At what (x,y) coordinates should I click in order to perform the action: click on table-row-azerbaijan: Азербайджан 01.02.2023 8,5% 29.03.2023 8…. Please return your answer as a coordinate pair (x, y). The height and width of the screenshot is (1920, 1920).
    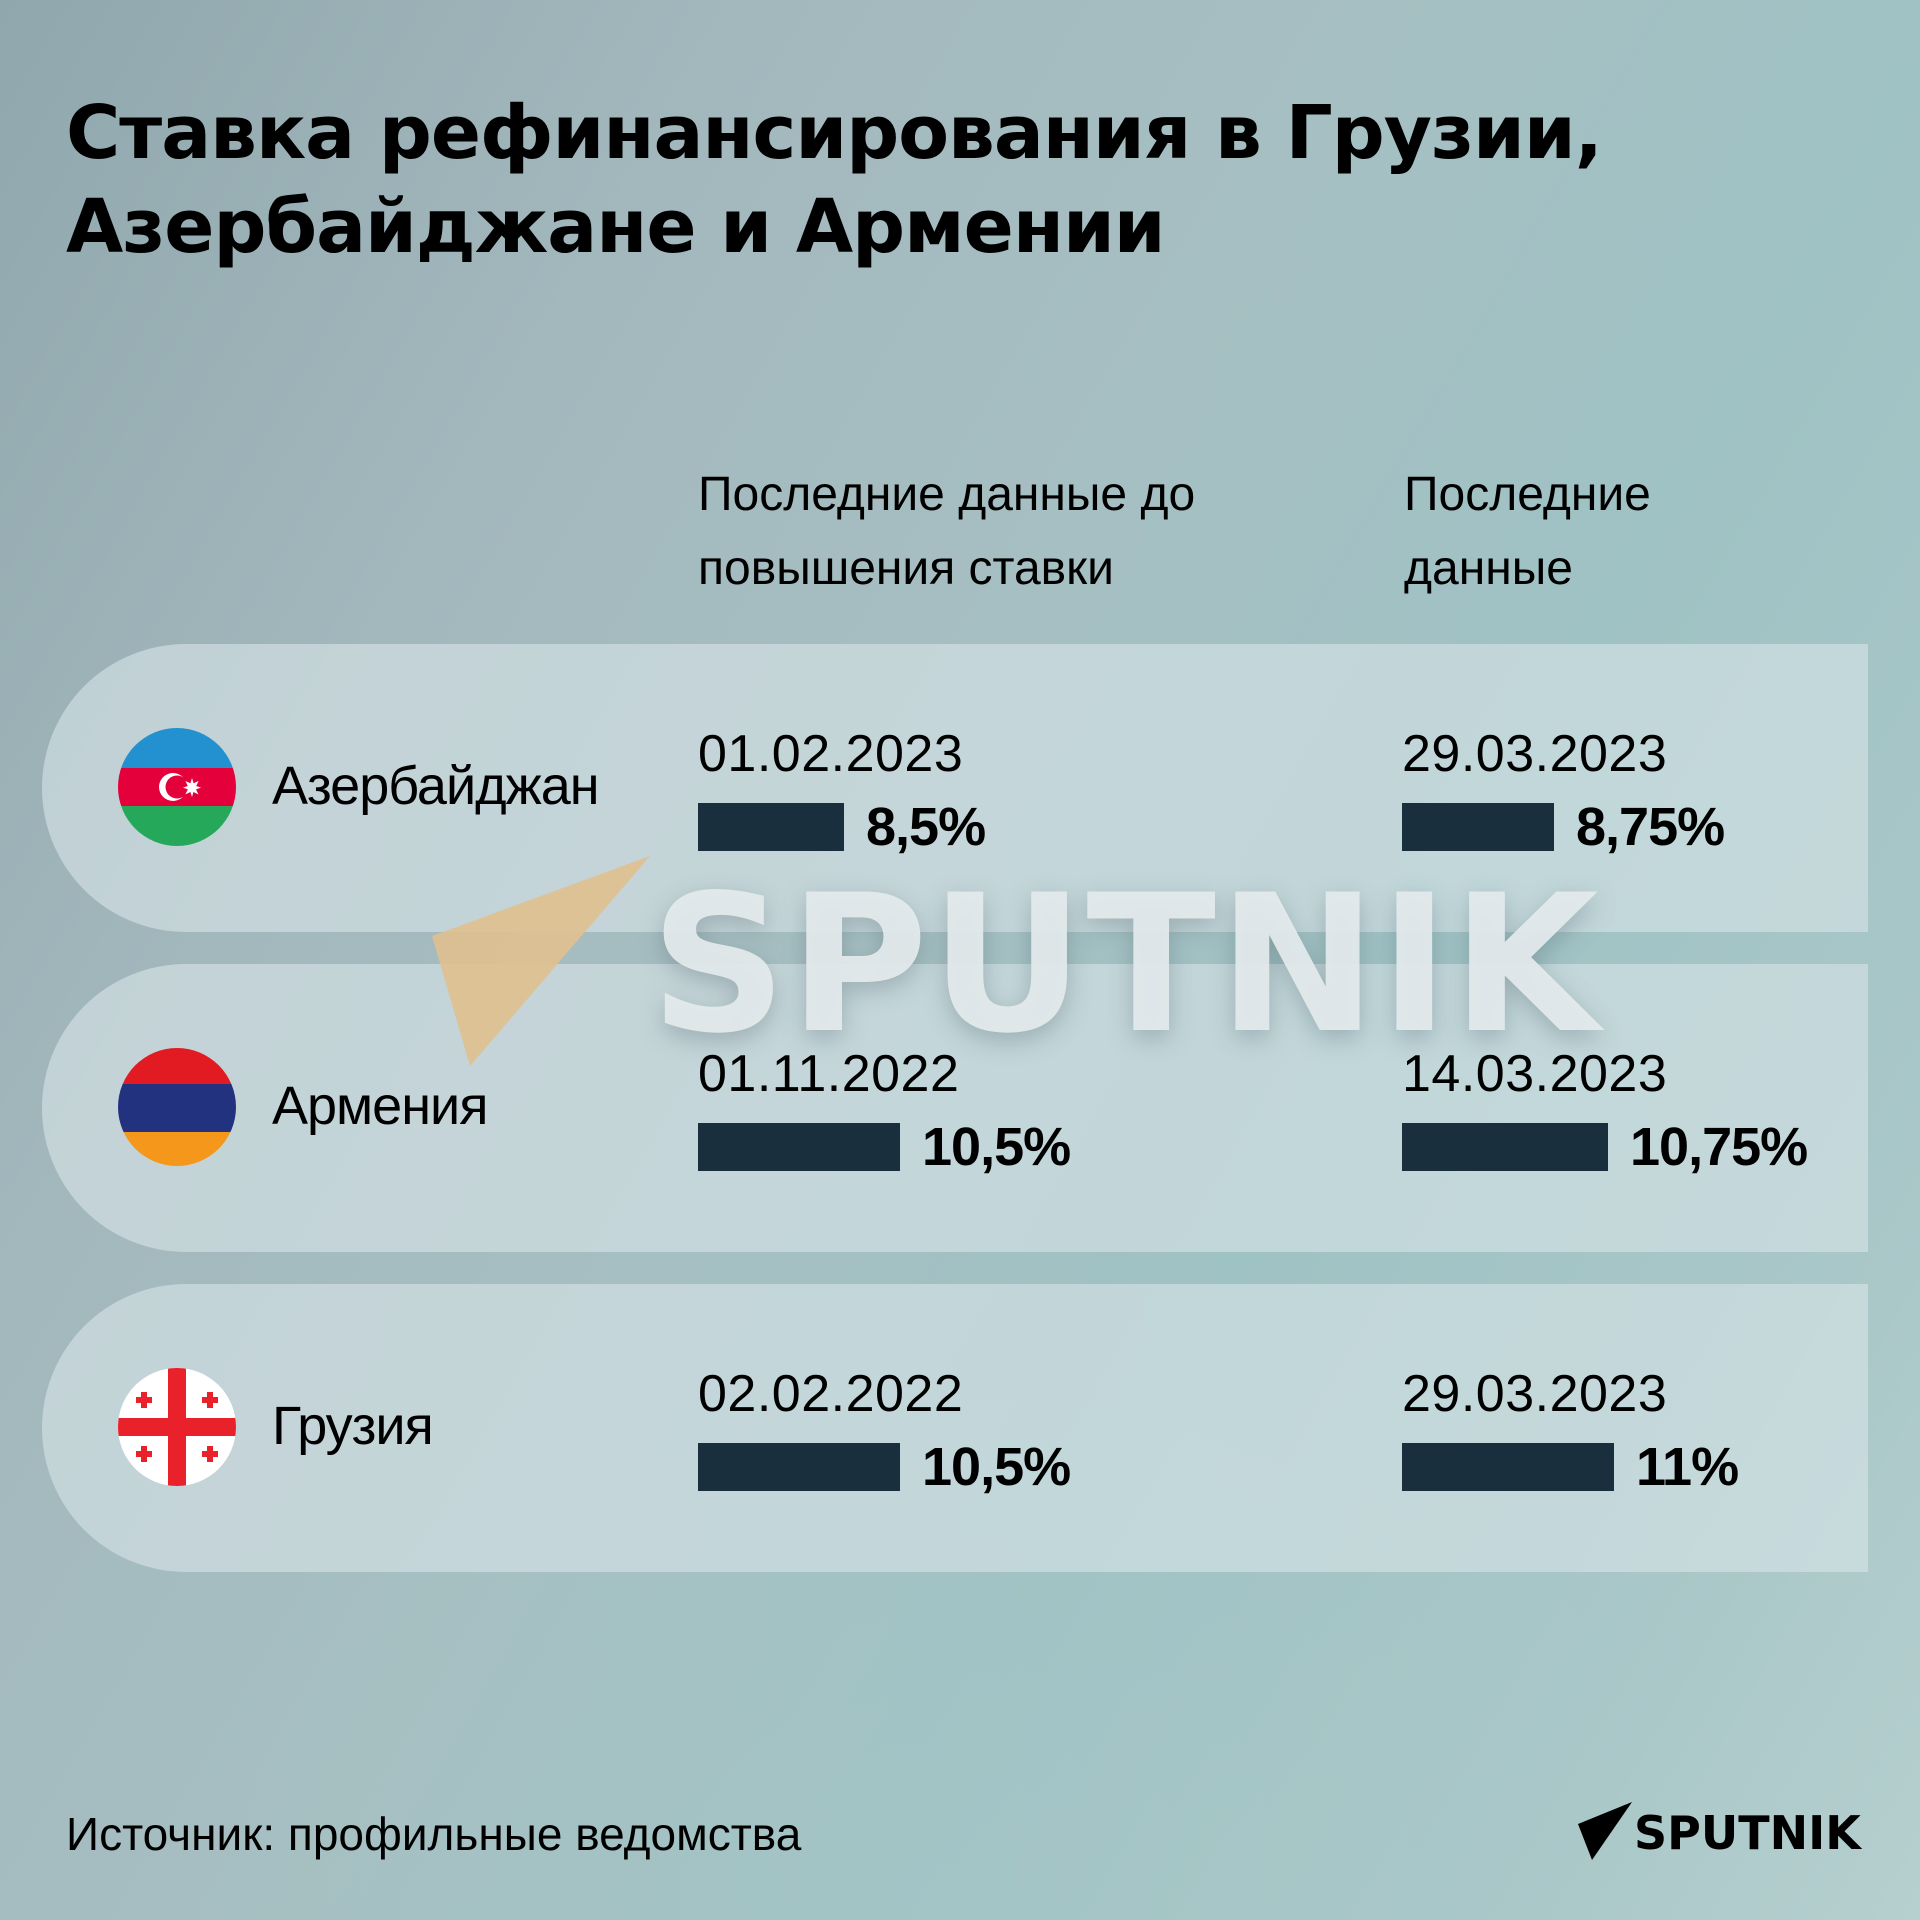
    Looking at the image, I should click on (955, 788).